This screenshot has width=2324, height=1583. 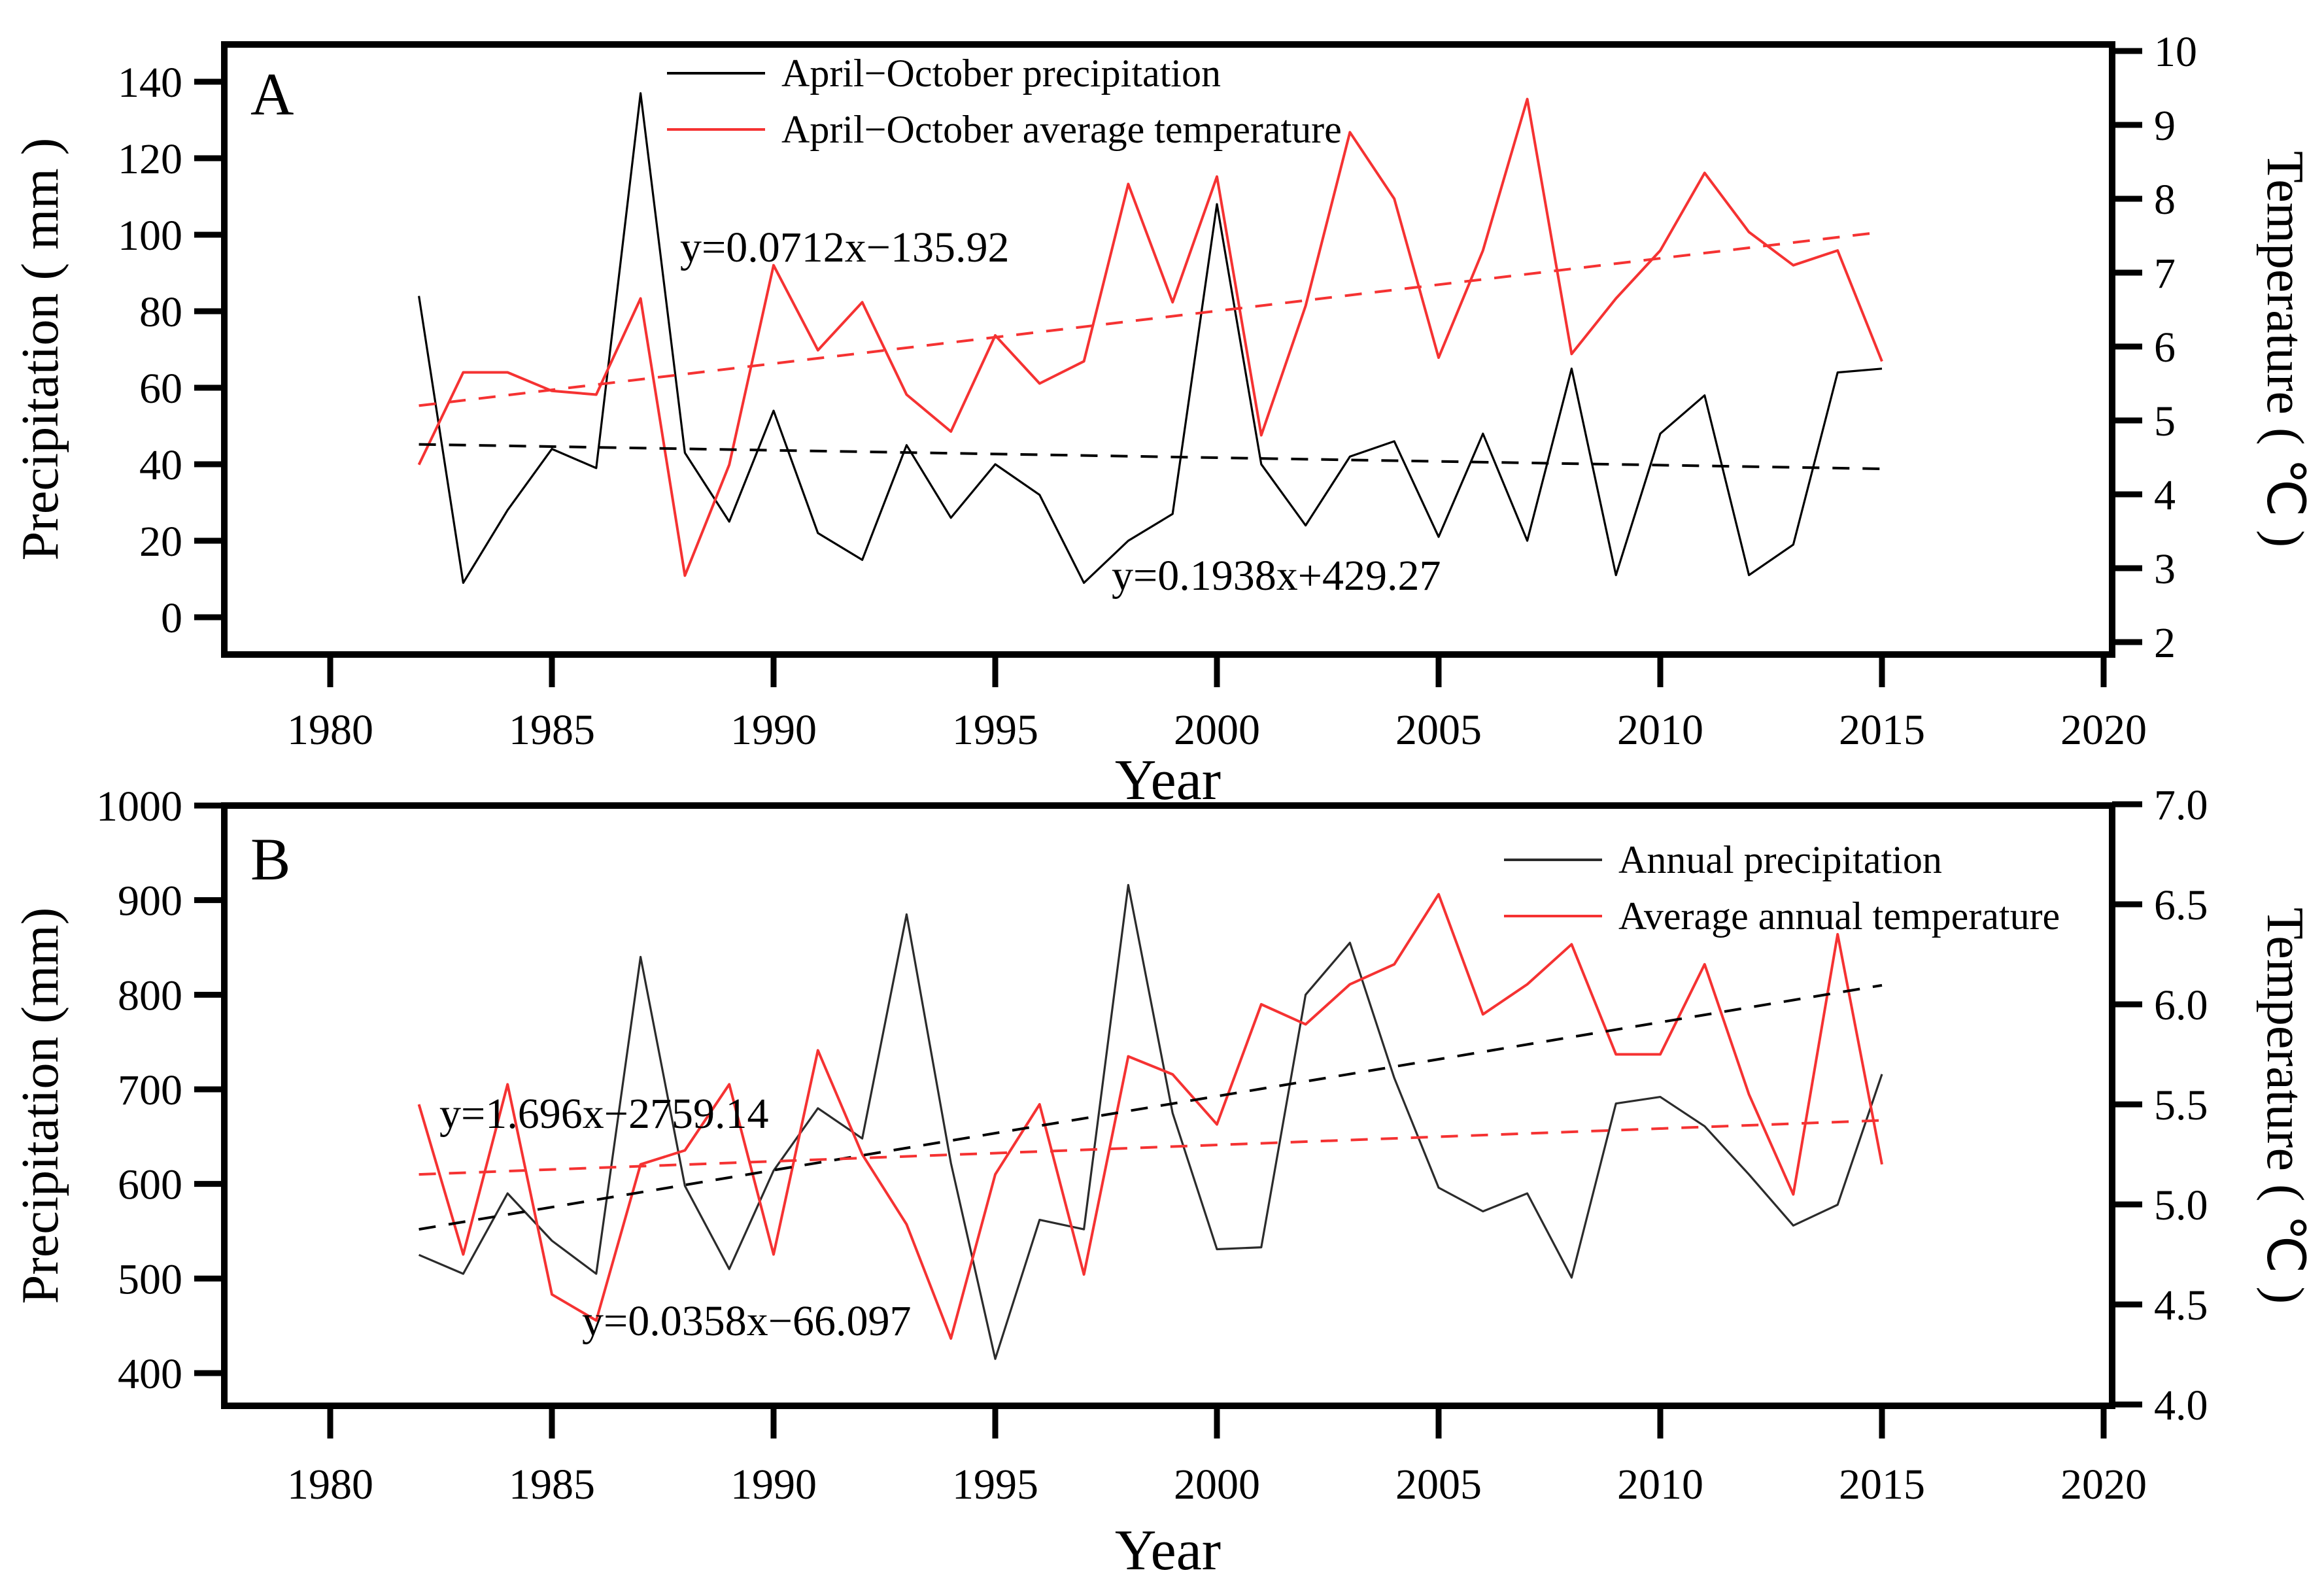 I want to click on right-axis-tick-label: 5, so click(x=2165, y=421).